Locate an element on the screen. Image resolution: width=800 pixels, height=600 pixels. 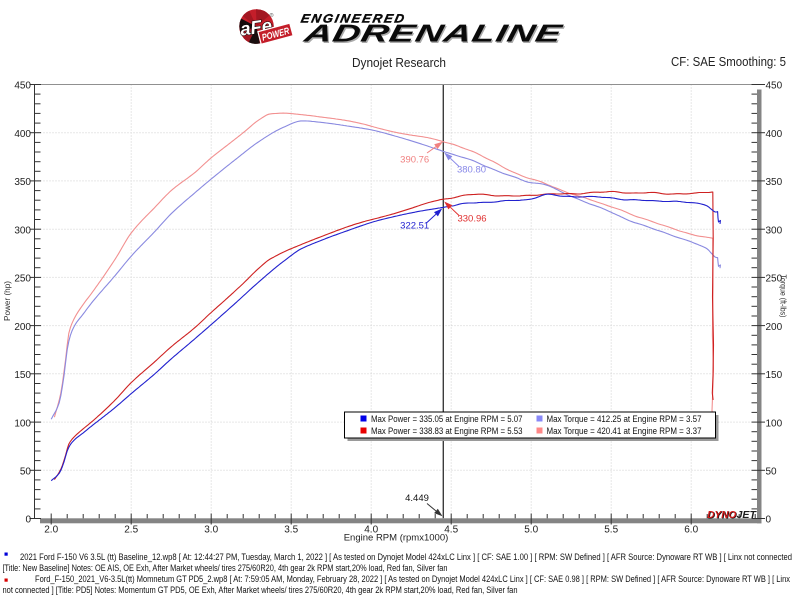
svg-text: Power (hp) is located at coordinates (7, 301).